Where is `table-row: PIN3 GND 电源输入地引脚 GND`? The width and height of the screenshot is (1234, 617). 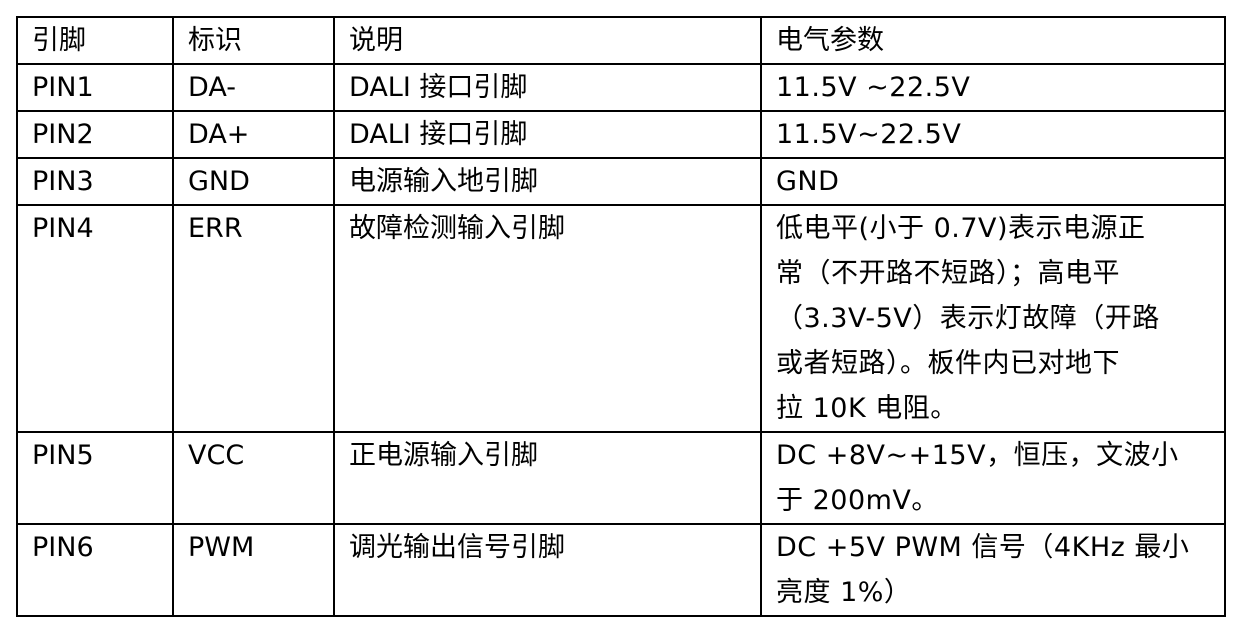 table-row: PIN3 GND 电源输入地引脚 GND is located at coordinates (621, 181).